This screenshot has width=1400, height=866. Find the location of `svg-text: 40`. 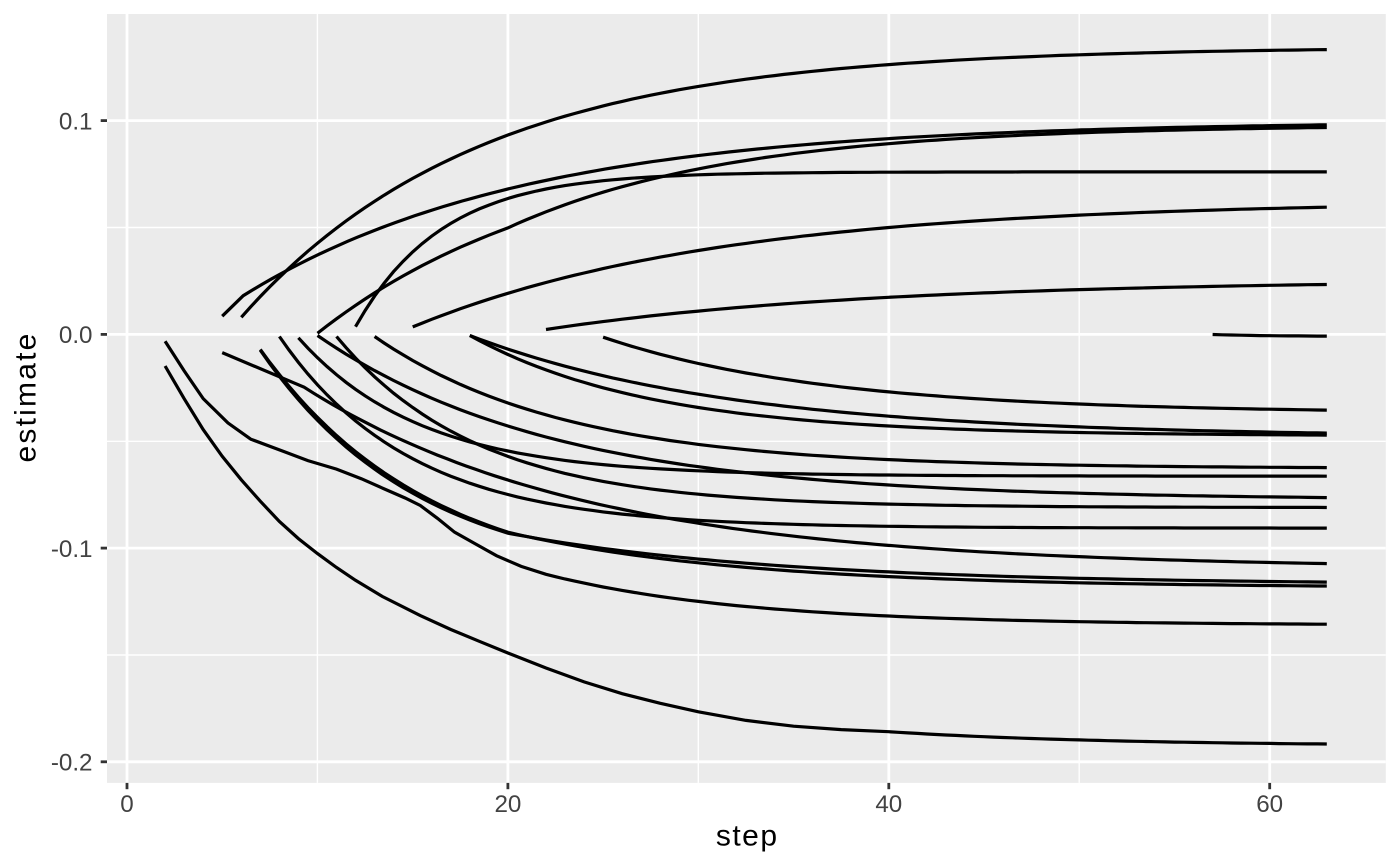

svg-text: 40 is located at coordinates (888, 804).